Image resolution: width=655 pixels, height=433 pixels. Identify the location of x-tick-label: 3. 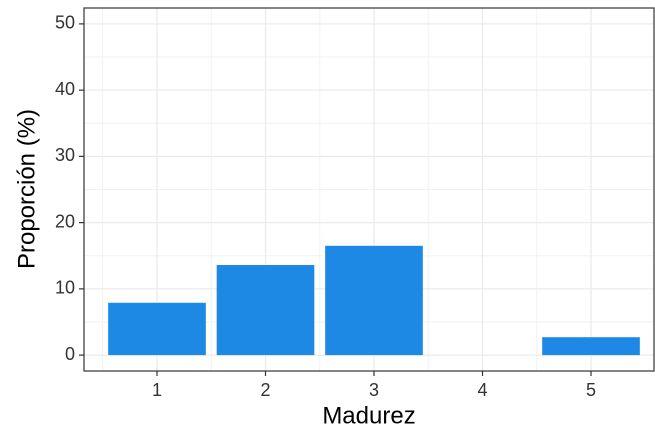
(374, 390).